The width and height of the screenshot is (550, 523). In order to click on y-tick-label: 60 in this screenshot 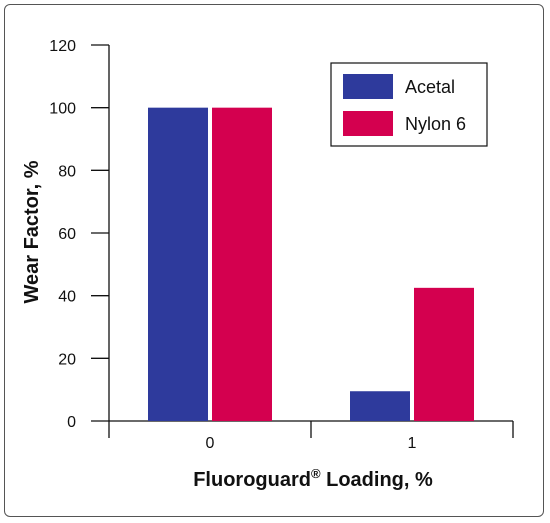, I will do `click(67, 234)`.